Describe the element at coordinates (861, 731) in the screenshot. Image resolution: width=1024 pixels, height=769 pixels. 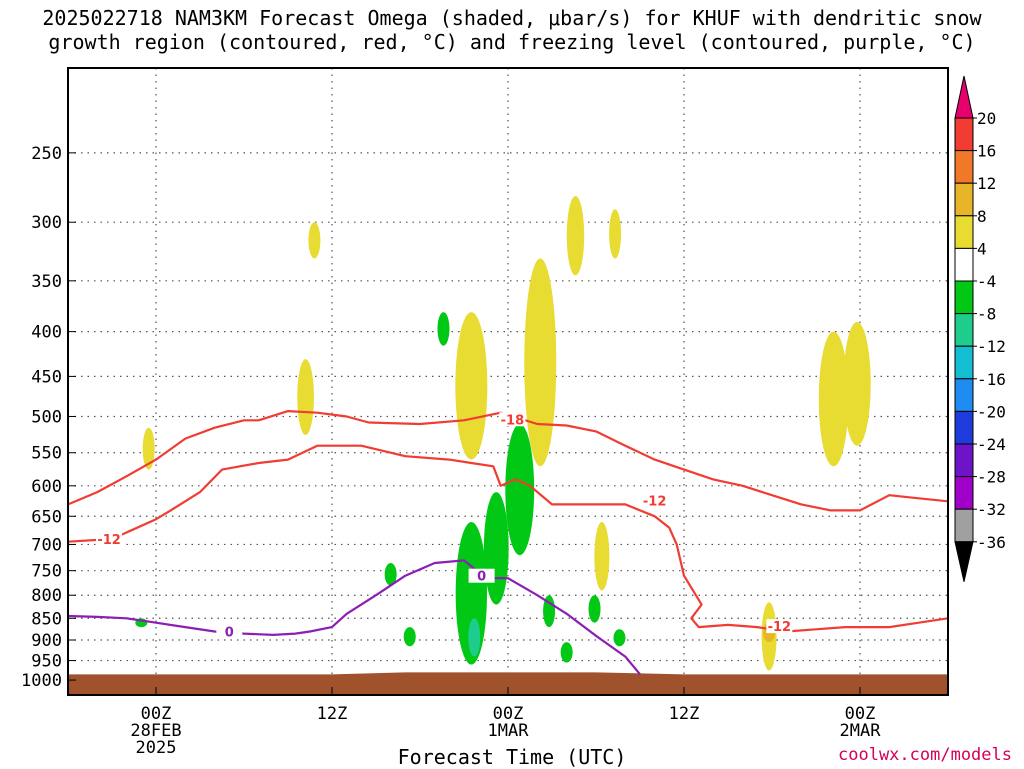
I see `x-tick-label: 2MAR` at that location.